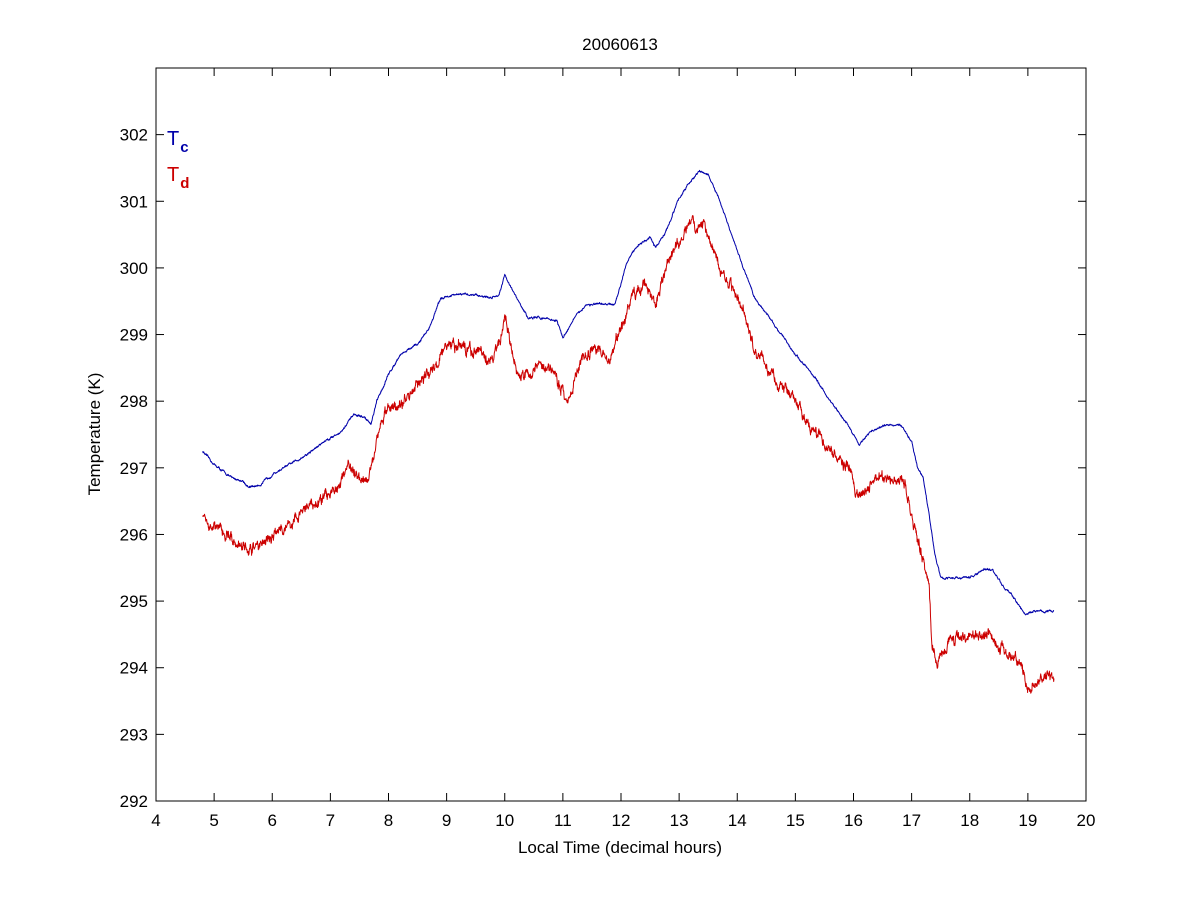  Describe the element at coordinates (330, 820) in the screenshot. I see `x-tick-label: 7` at that location.